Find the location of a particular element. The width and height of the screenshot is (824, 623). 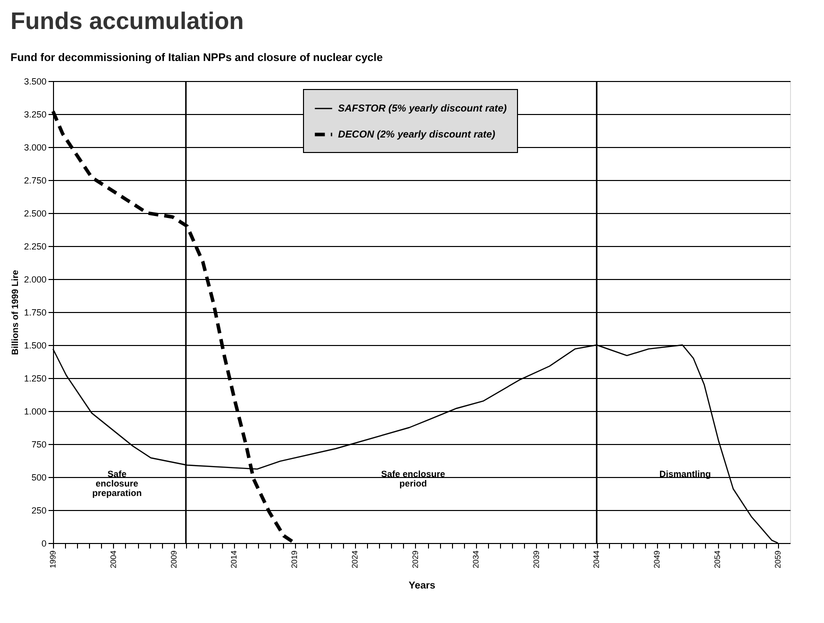

y-tick-label: 0 is located at coordinates (43, 543).